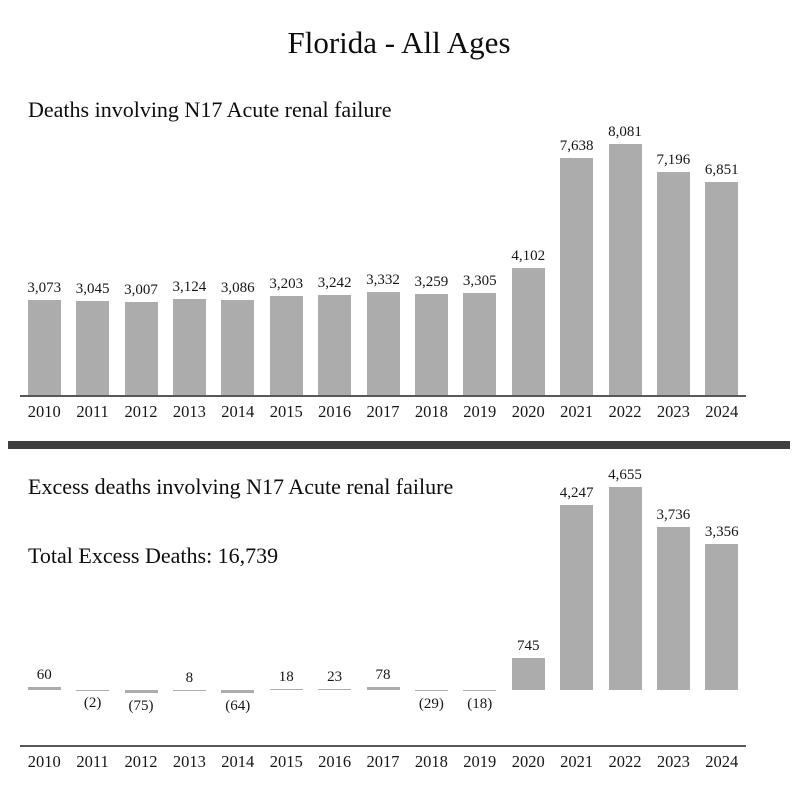 The width and height of the screenshot is (798, 800). What do you see at coordinates (721, 170) in the screenshot?
I see `bar-value-label: 6,851` at bounding box center [721, 170].